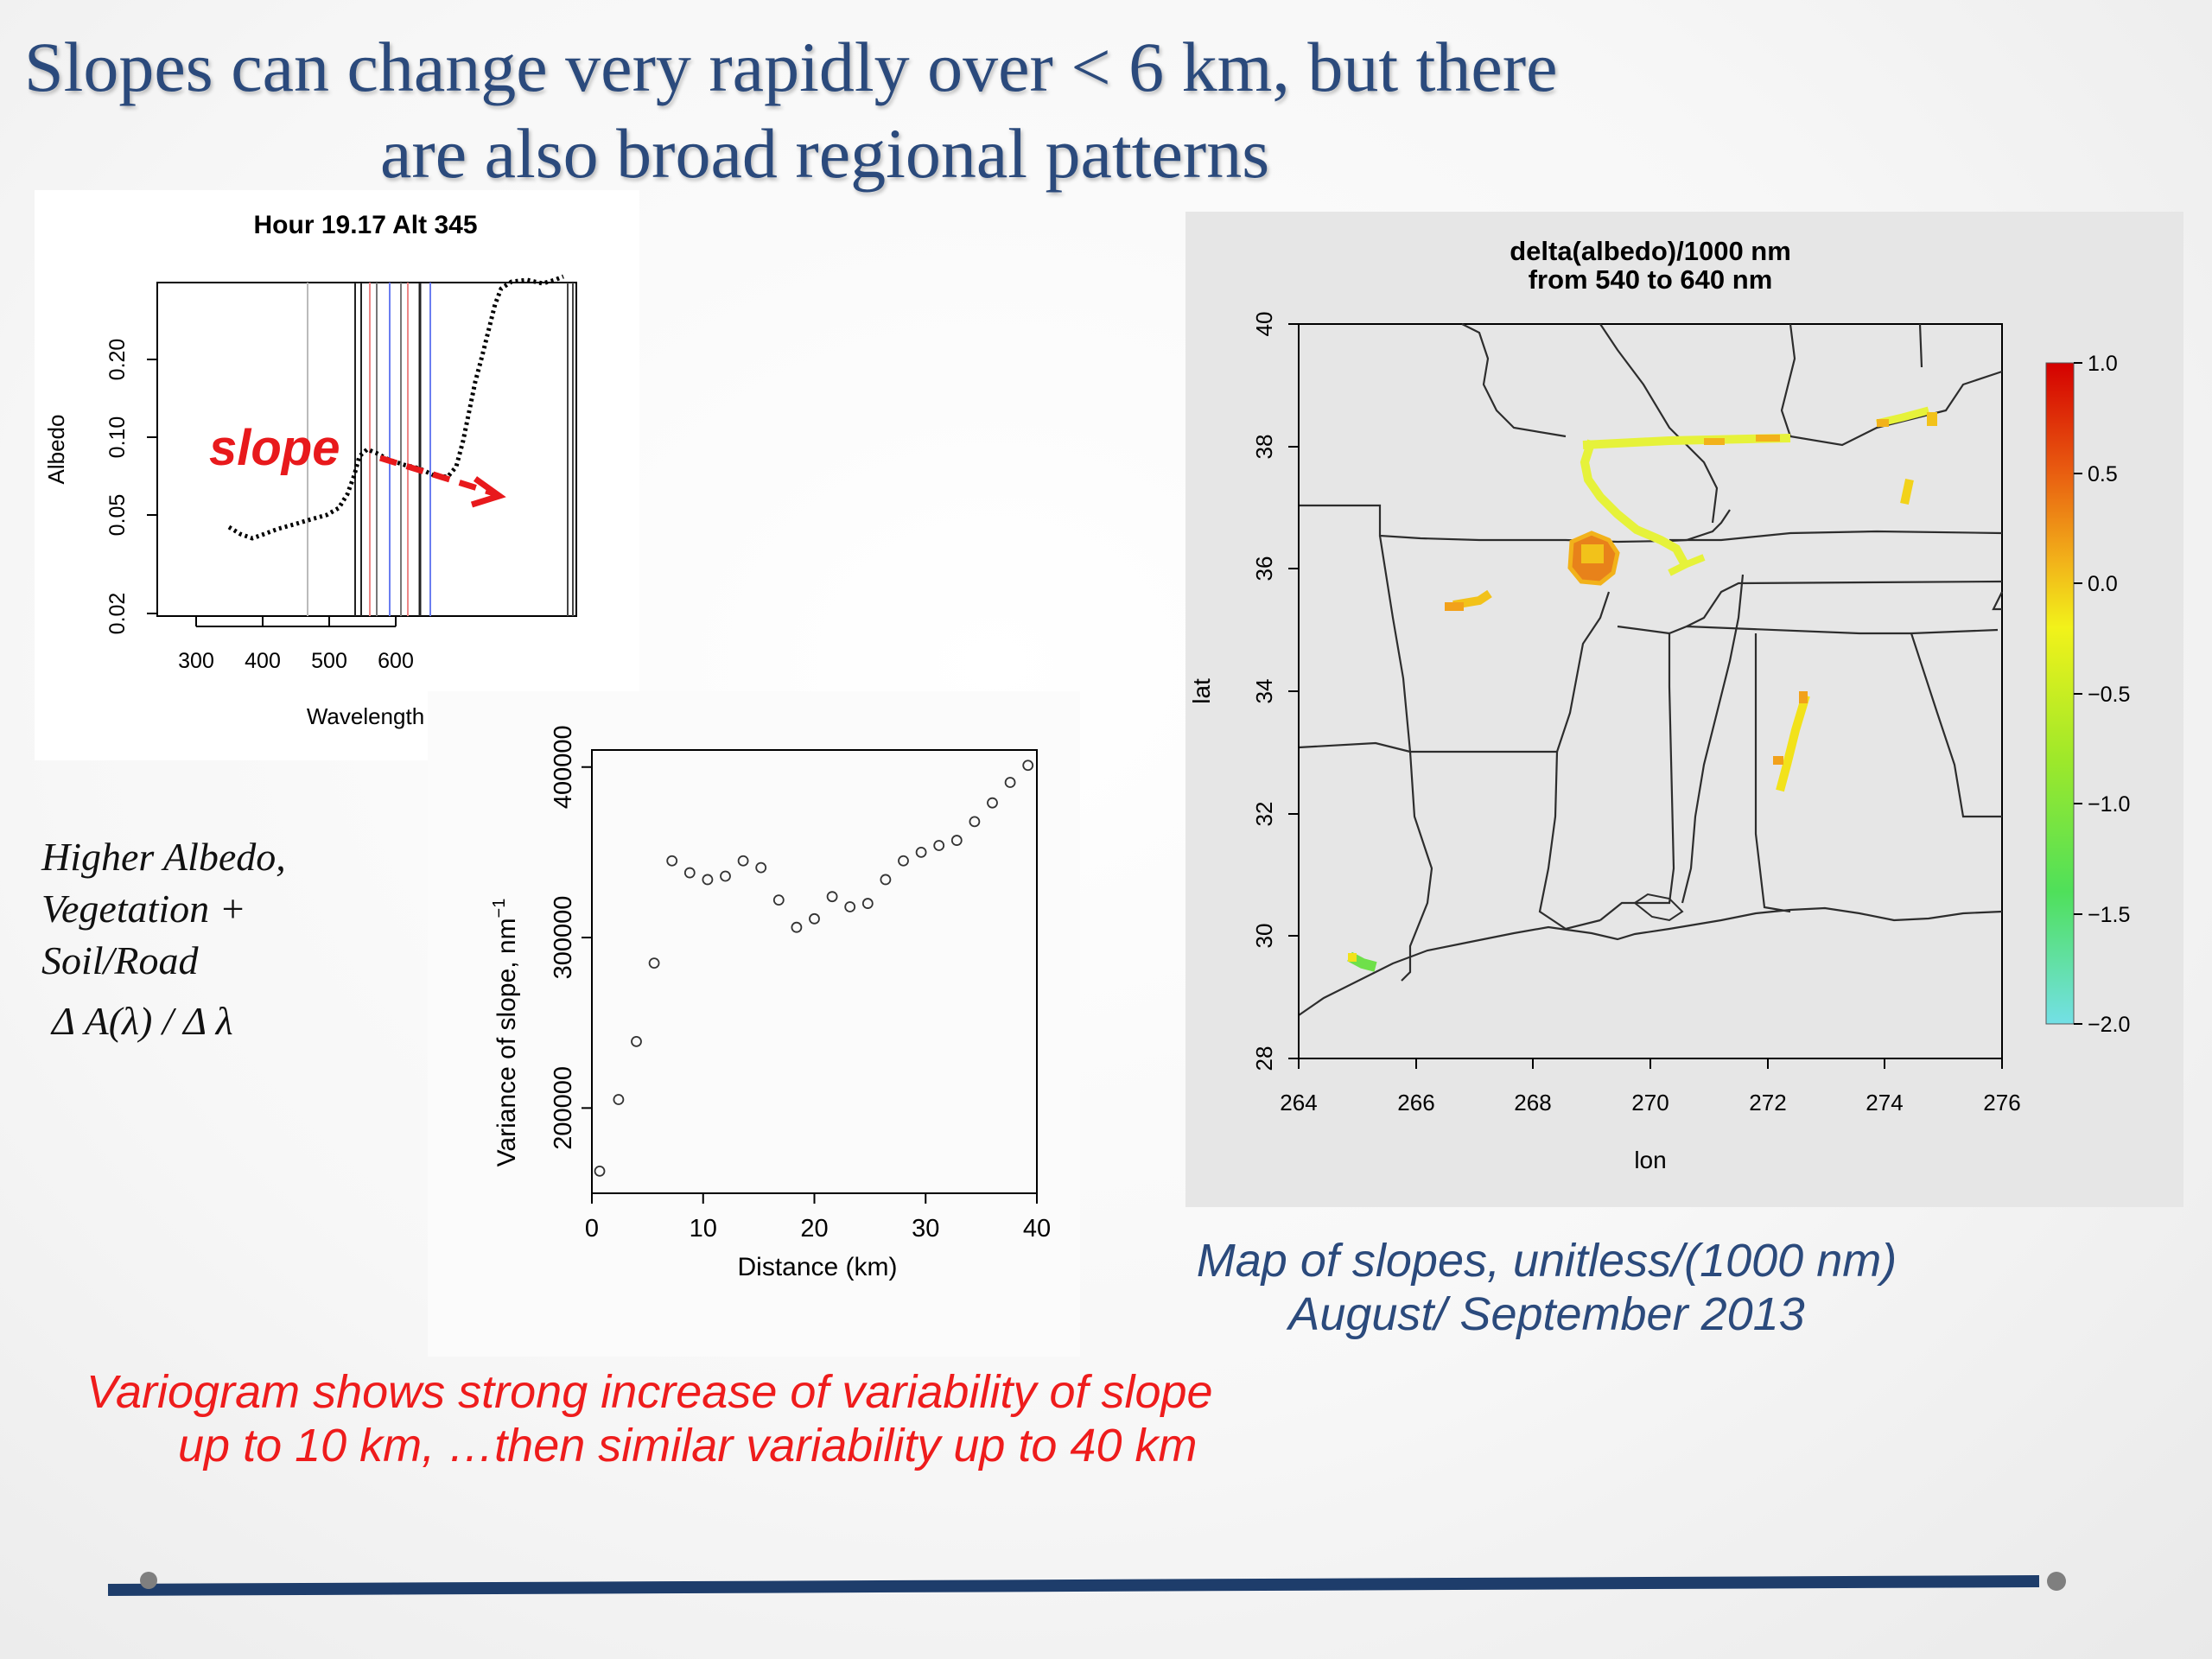  Describe the element at coordinates (1546, 1314) in the screenshot. I see `map-caption-line-2: August/ September 2013` at that location.